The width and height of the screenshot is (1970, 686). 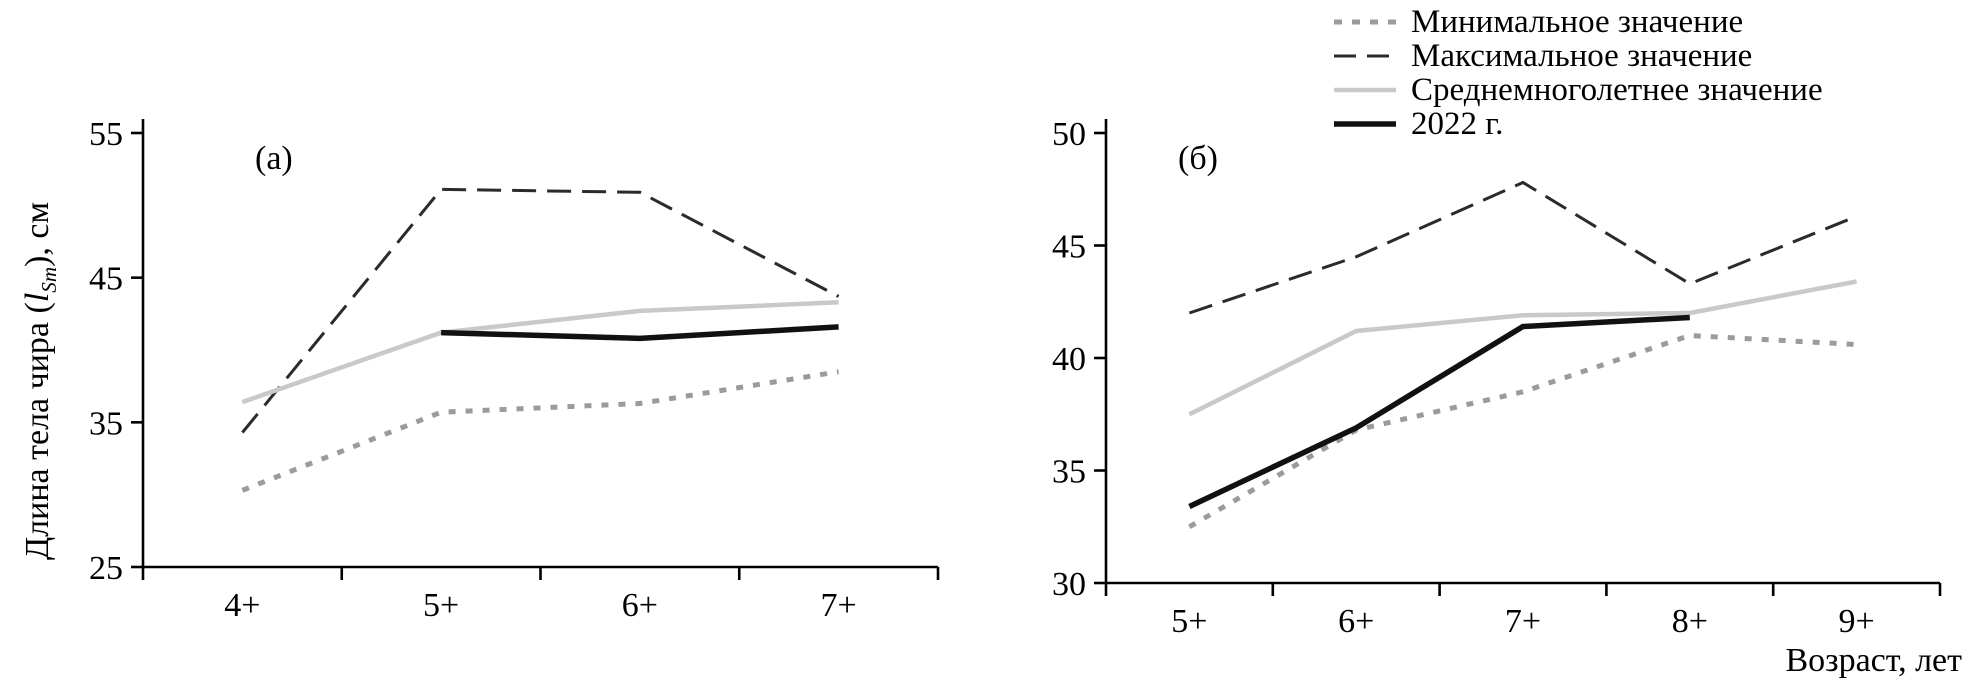 What do you see at coordinates (1198, 158) in the screenshot?
I see `panel-label: (б)` at bounding box center [1198, 158].